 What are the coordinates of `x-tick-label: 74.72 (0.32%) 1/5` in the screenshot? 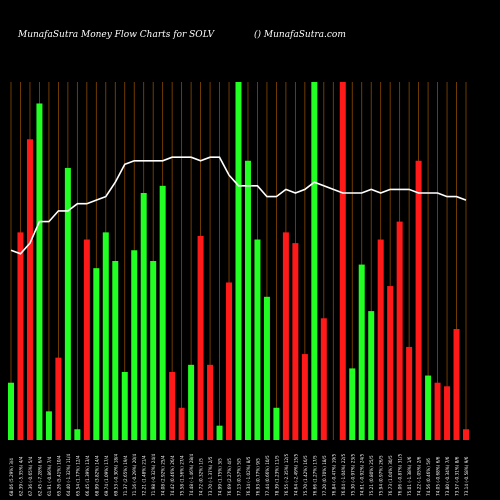 It's located at (201, 477).